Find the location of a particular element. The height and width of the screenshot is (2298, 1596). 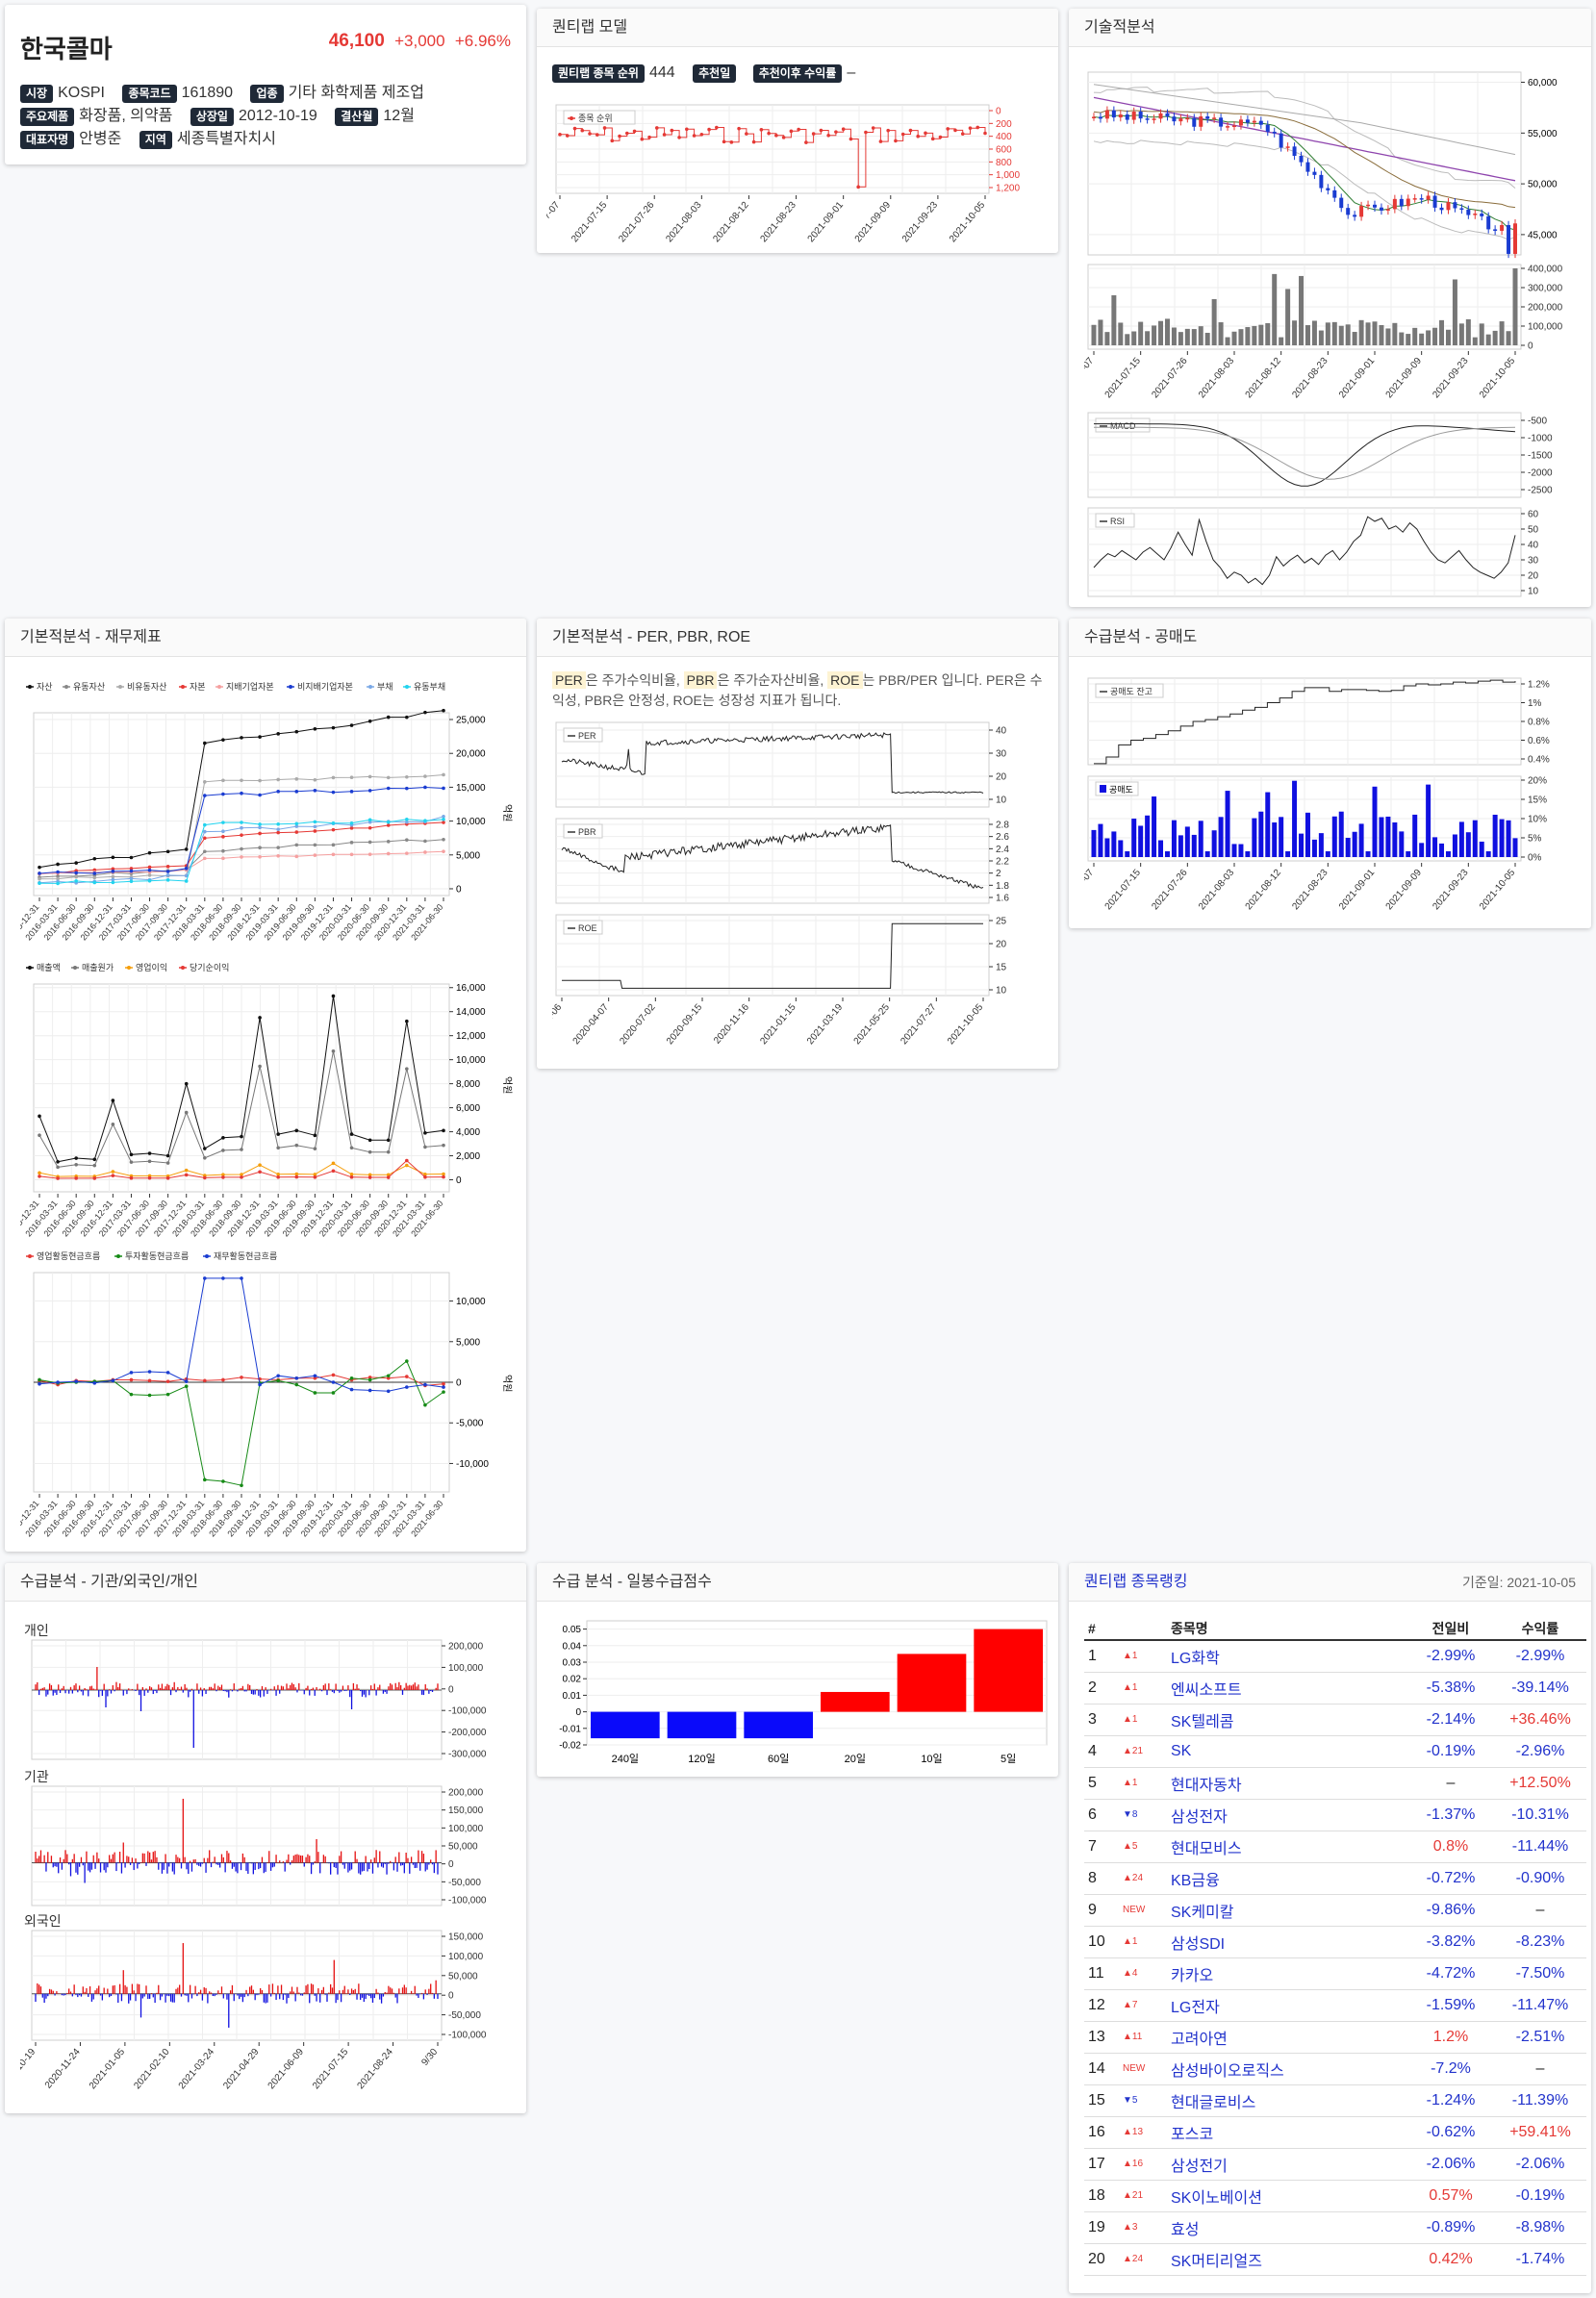

table-row: 17 ▲16 삼성전기 -2.06% -2.06% is located at coordinates (1335, 2164).